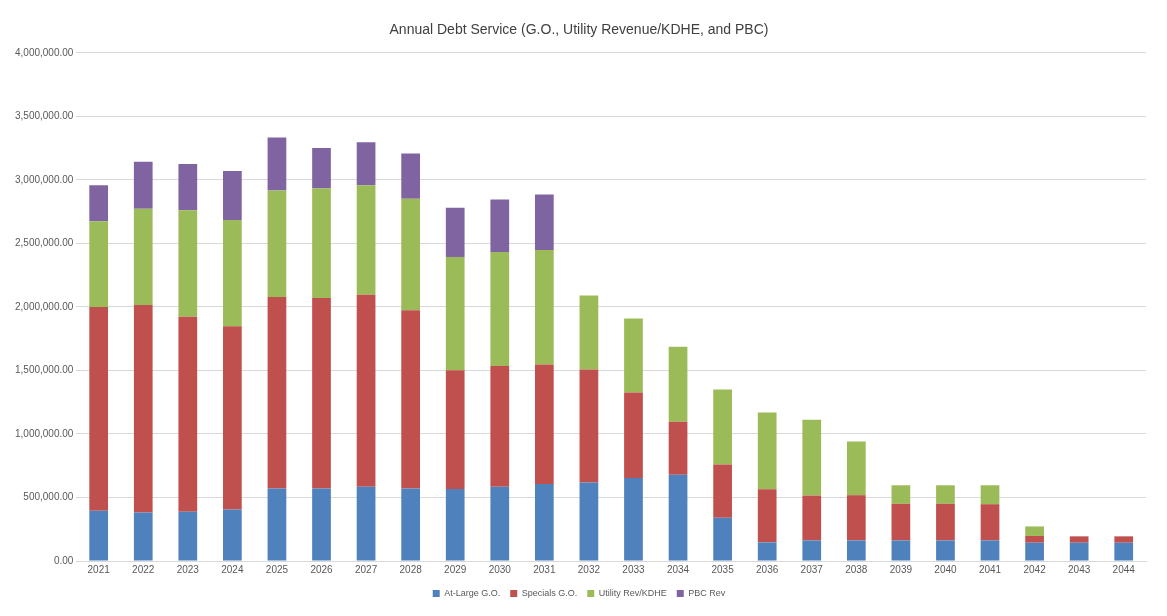 Image resolution: width=1167 pixels, height=616 pixels. I want to click on x-tick-label: 2032, so click(589, 569).